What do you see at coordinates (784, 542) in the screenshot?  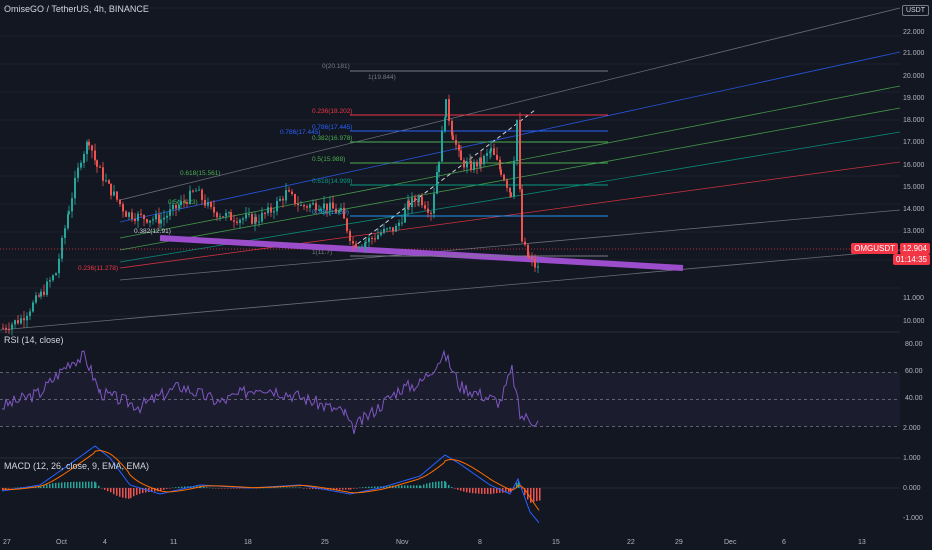 I see `time-axis-label: 6` at bounding box center [784, 542].